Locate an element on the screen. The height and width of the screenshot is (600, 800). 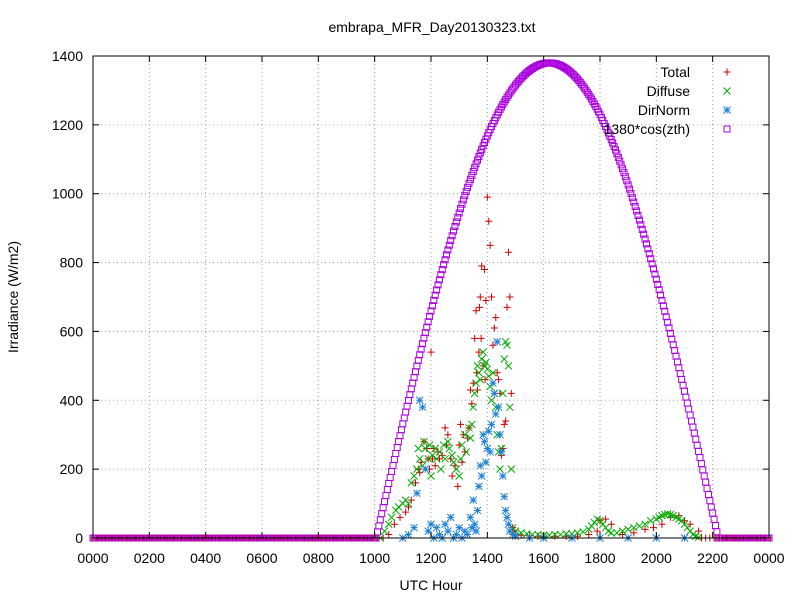
legend-label: Diffuse is located at coordinates (669, 91).